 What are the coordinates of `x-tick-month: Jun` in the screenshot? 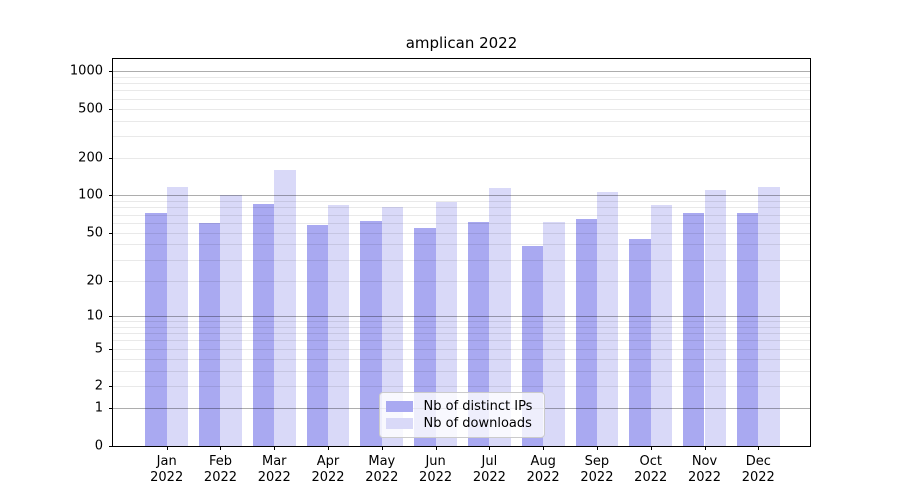 It's located at (435, 461).